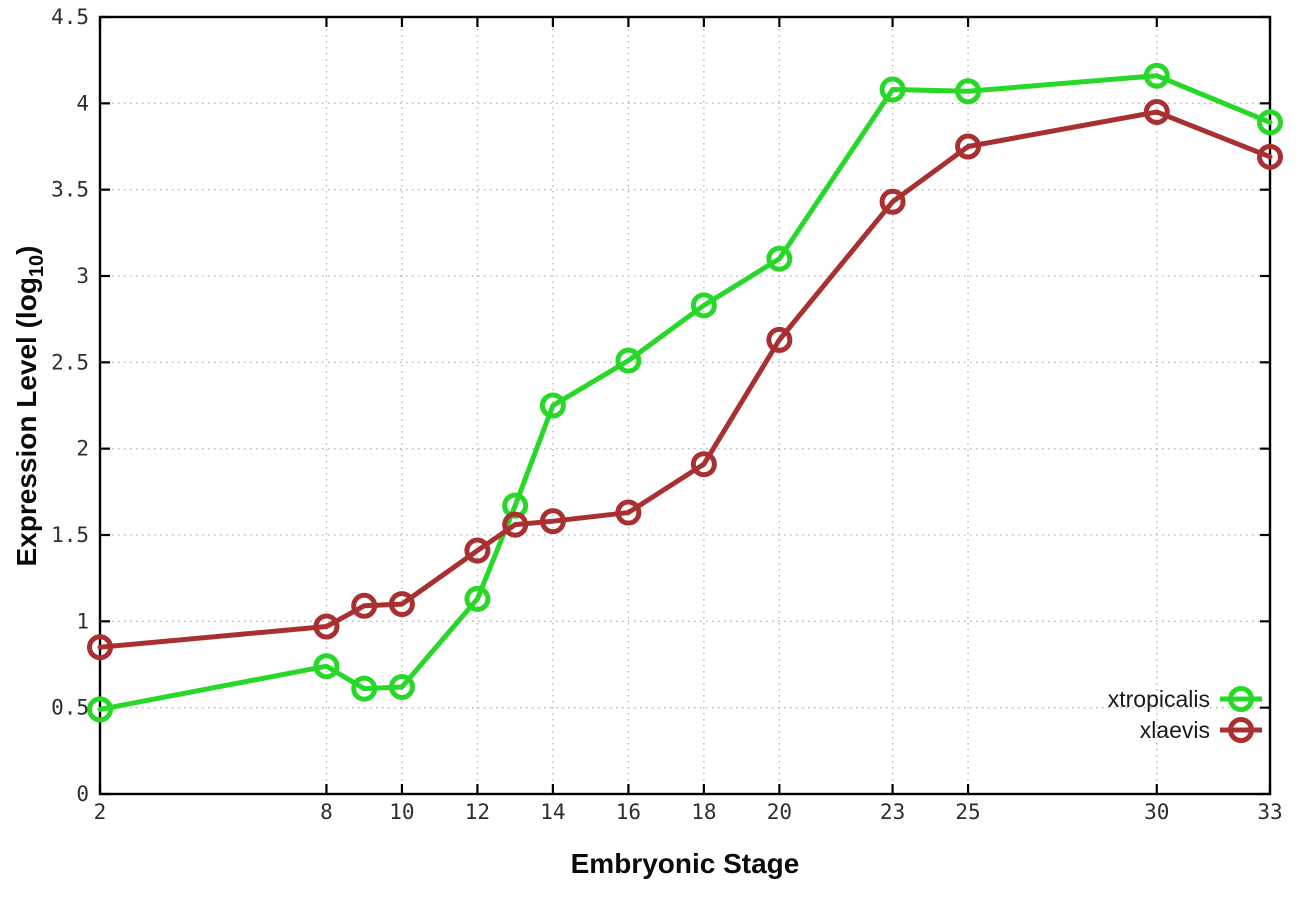  I want to click on x-tick-label: 33, so click(1269, 812).